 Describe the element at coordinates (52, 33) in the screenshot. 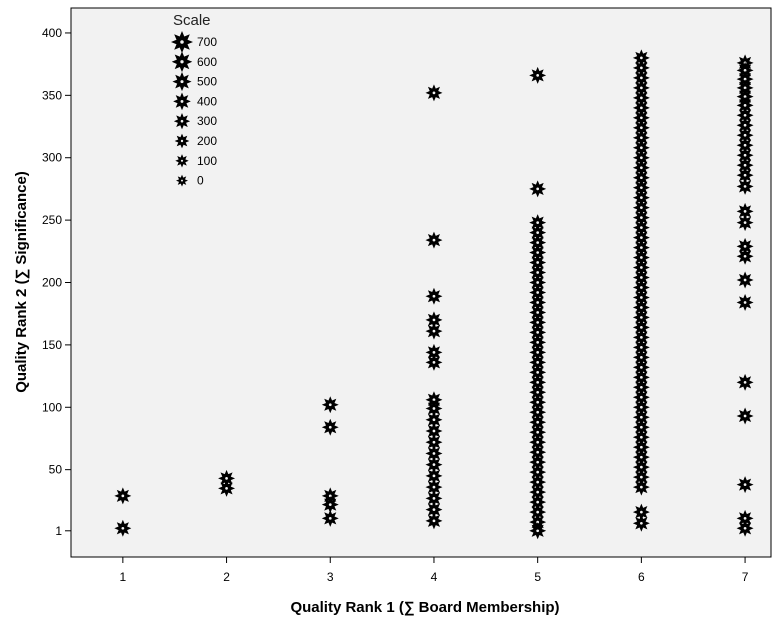

I see `y-tick-label: 400` at that location.